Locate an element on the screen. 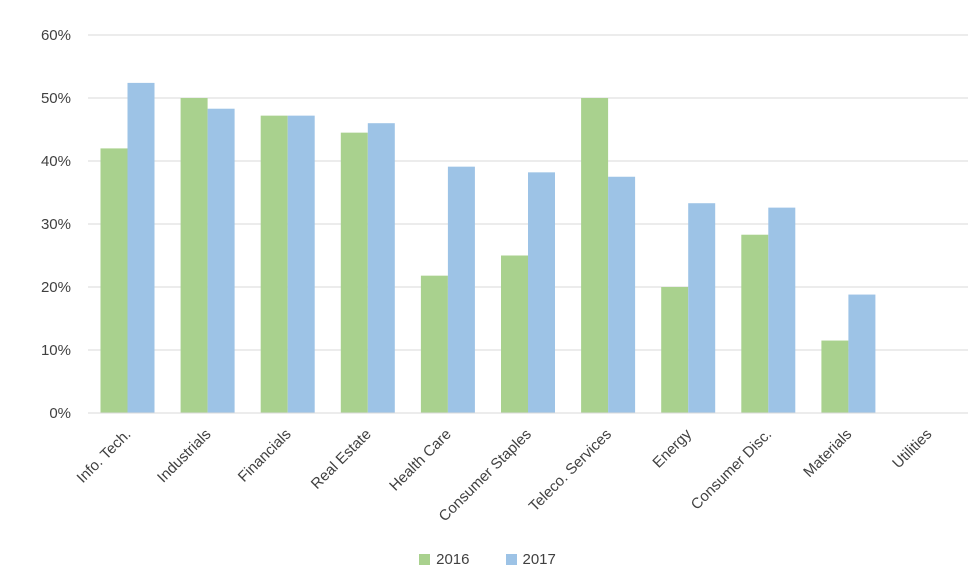 The image size is (975, 574). y-tick-label: 10% is located at coordinates (56, 350).